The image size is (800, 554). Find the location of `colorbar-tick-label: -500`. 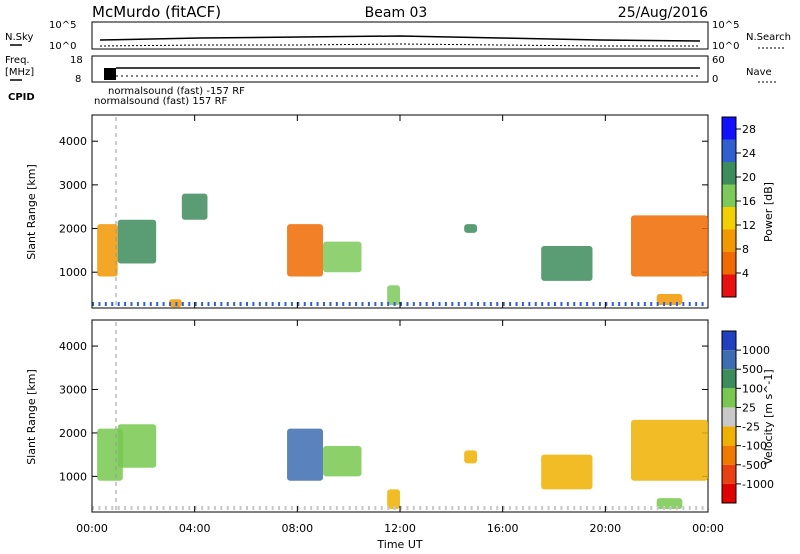

colorbar-tick-label: -500 is located at coordinates (754, 465).